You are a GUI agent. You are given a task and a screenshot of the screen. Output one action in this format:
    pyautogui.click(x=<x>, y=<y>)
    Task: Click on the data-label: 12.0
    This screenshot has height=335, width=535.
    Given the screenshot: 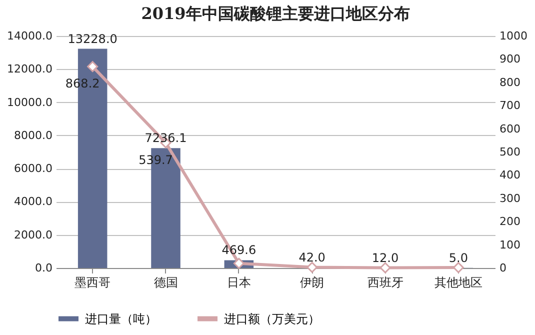 What is the action you would take?
    pyautogui.click(x=385, y=257)
    